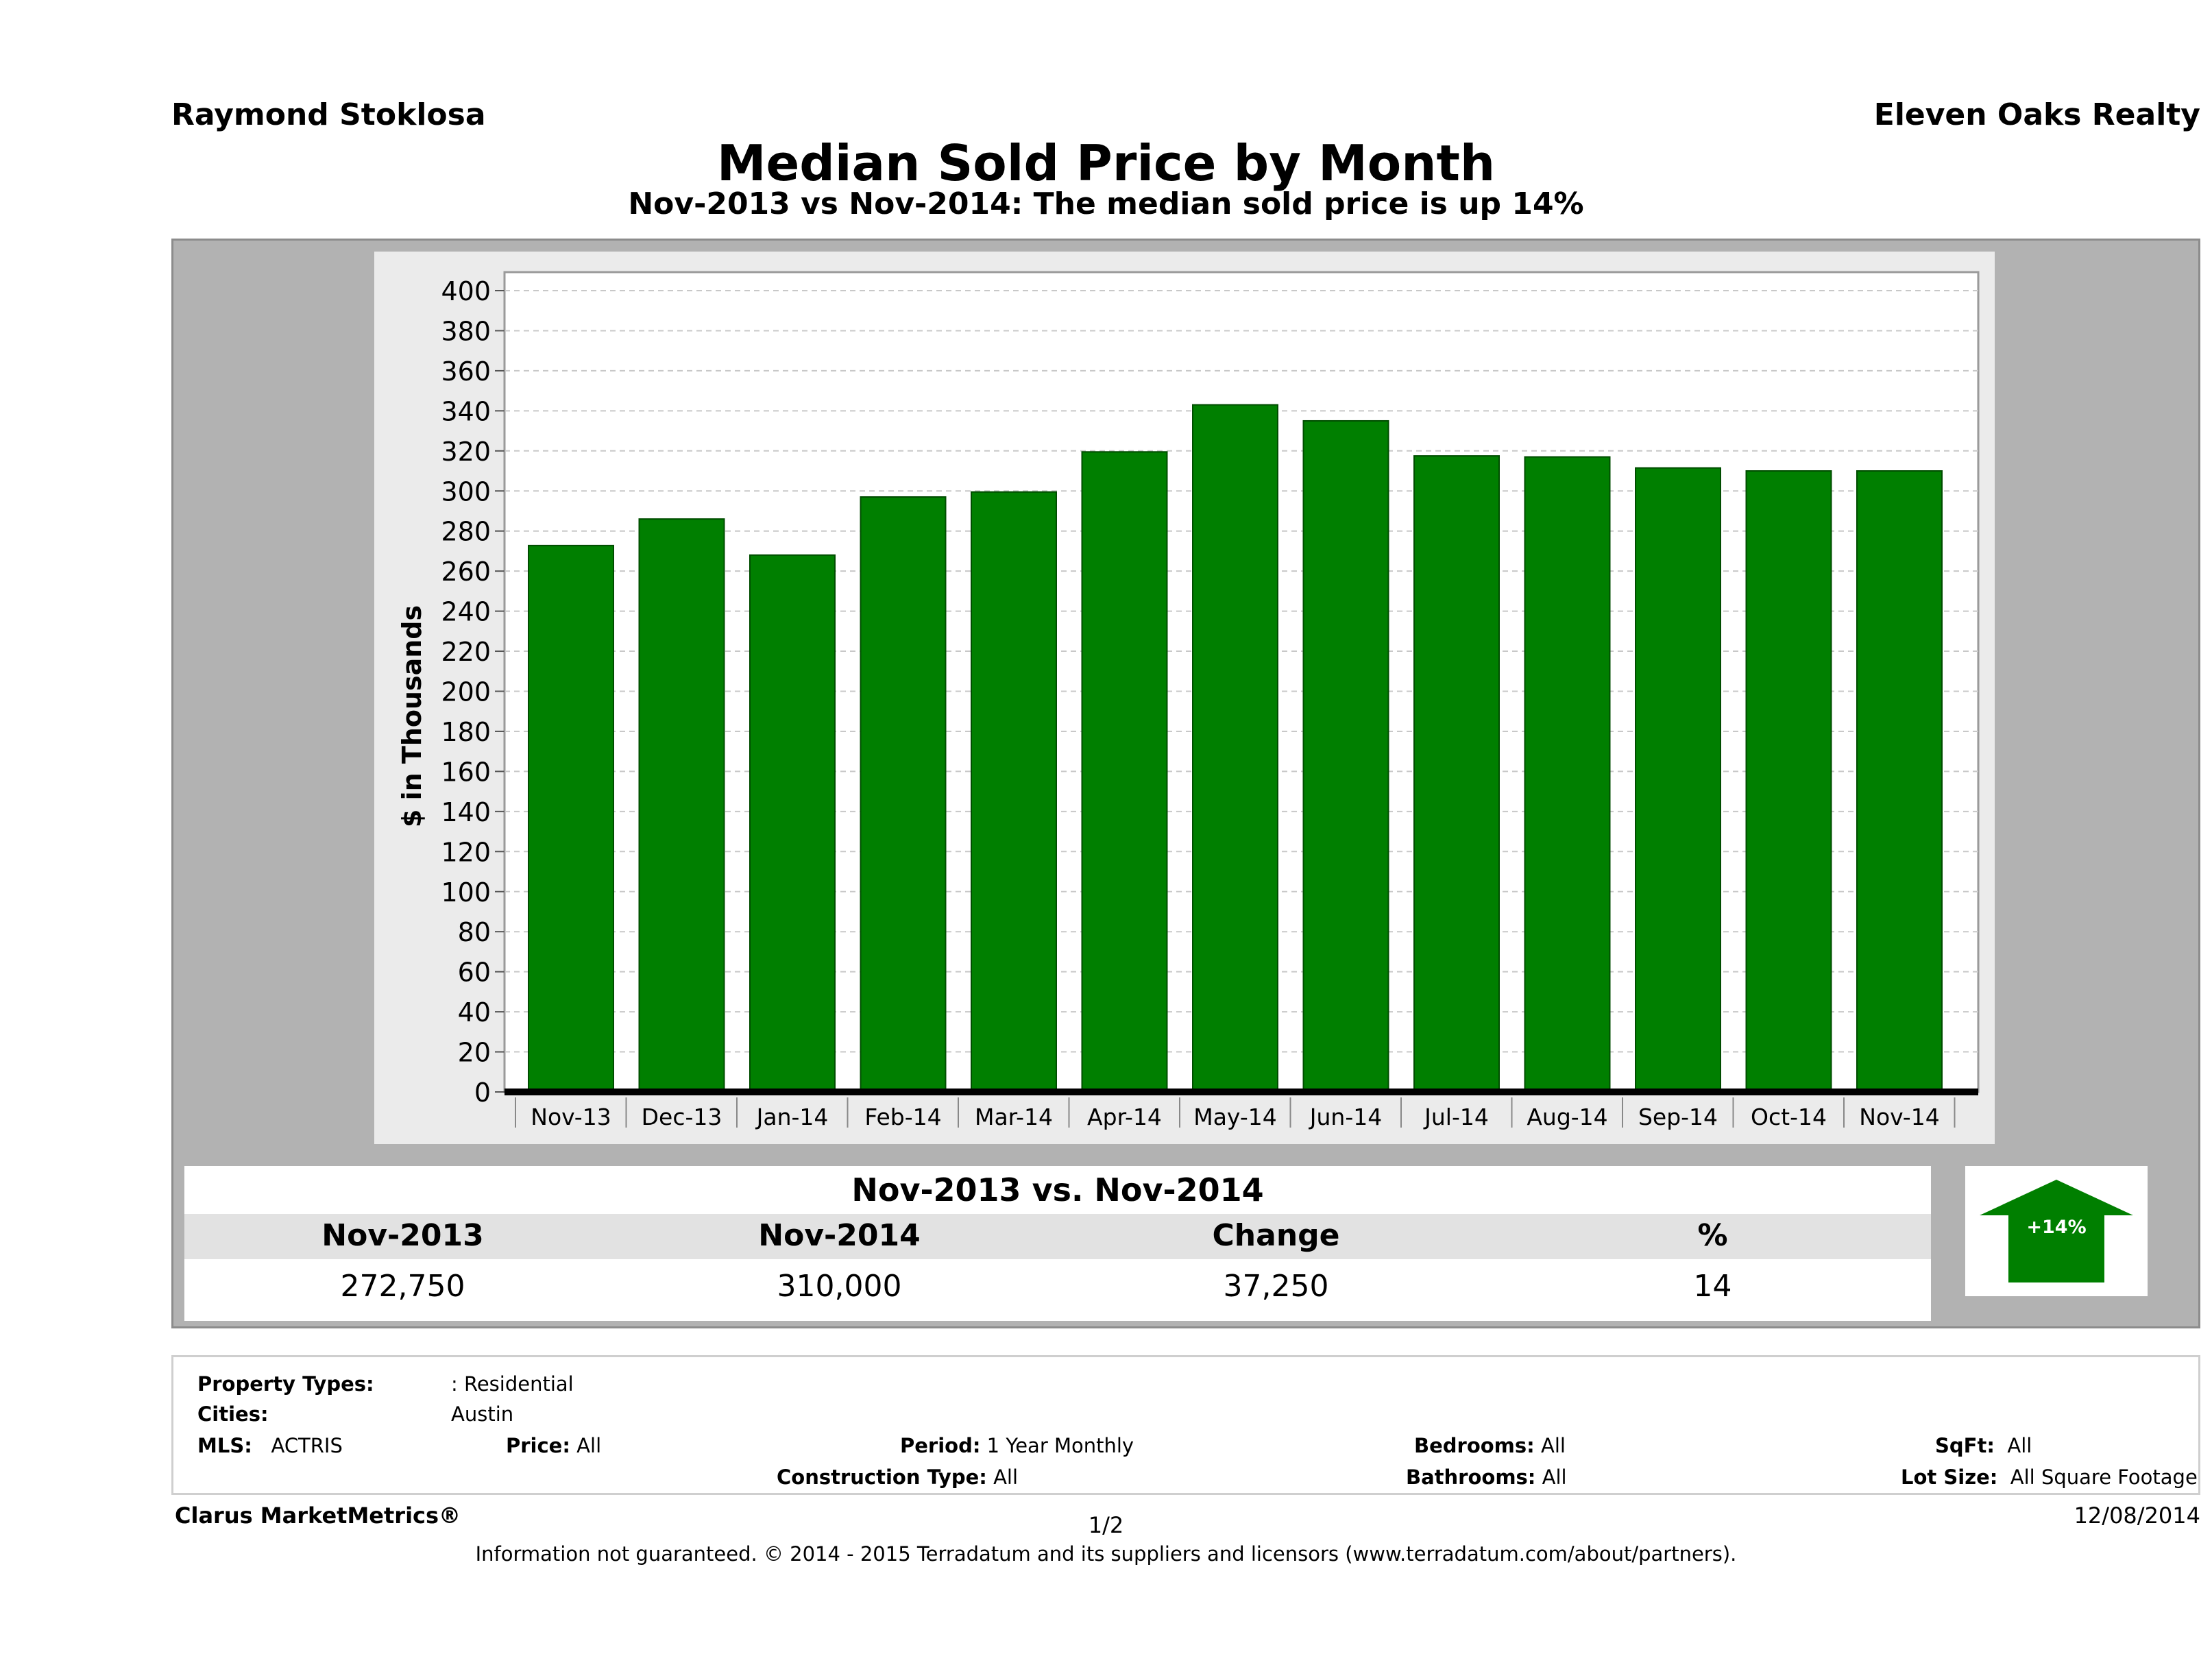 Image resolution: width=2212 pixels, height=1678 pixels. What do you see at coordinates (1106, 163) in the screenshot?
I see `report-title: Median Sold Price by Month` at bounding box center [1106, 163].